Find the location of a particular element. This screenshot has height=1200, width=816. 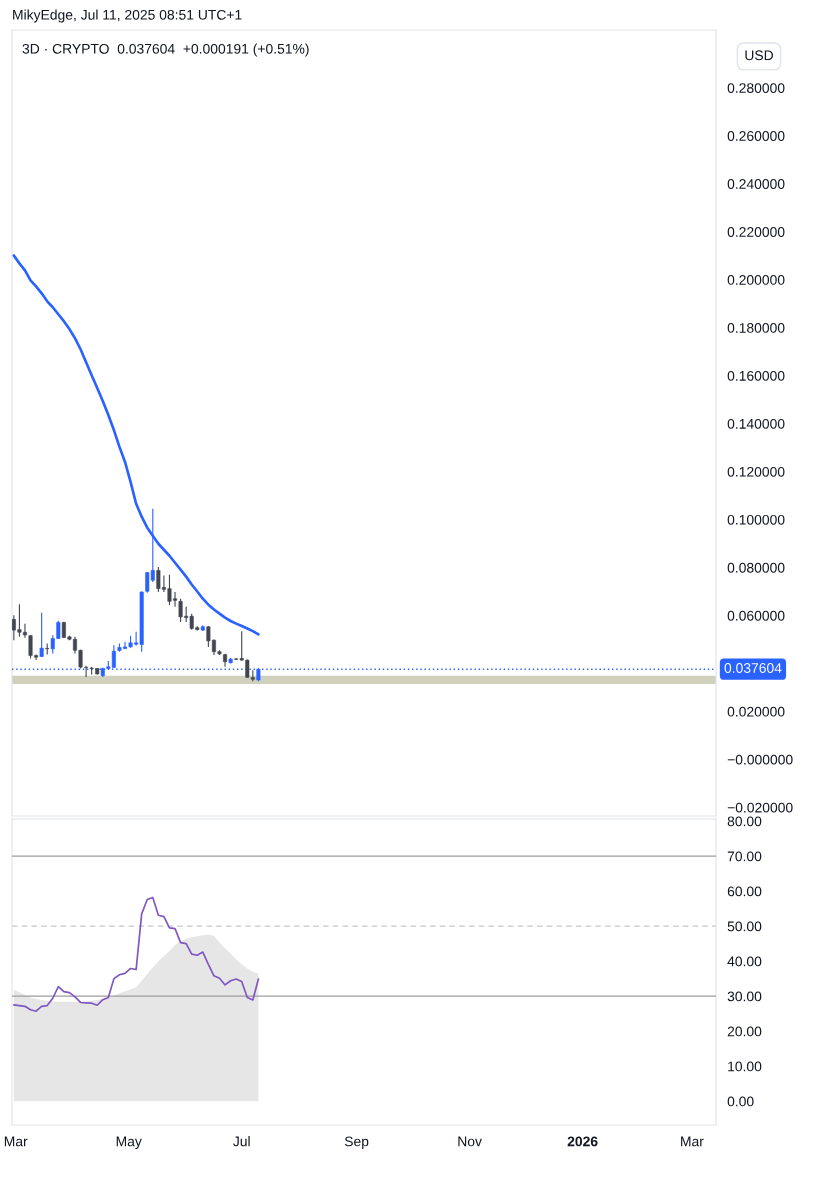

y-tick-label: 60.00 is located at coordinates (744, 891).